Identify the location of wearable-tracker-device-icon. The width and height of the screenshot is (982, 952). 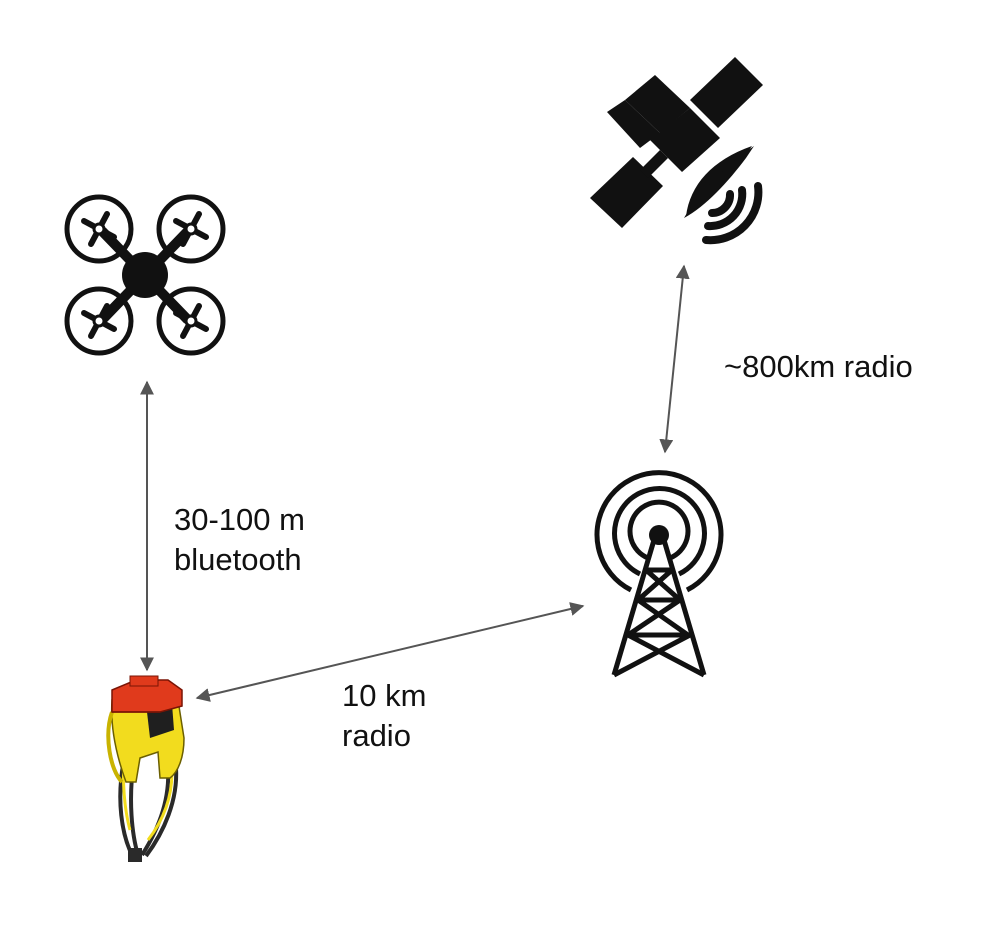
(145, 768).